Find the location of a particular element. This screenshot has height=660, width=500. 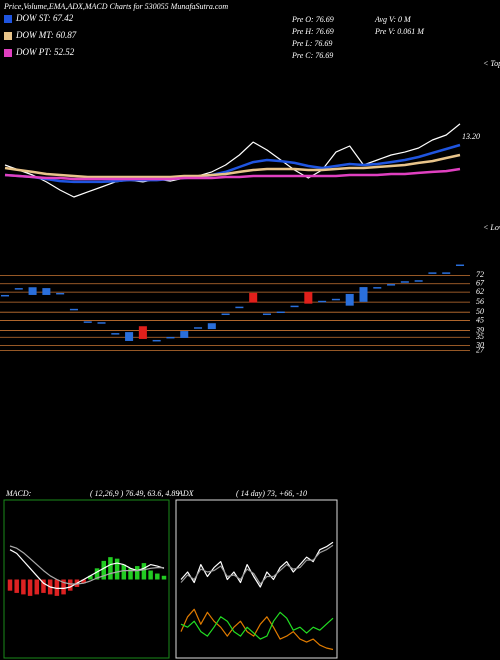

legend-label: DOW PT: 52.52 is located at coordinates (45, 52).